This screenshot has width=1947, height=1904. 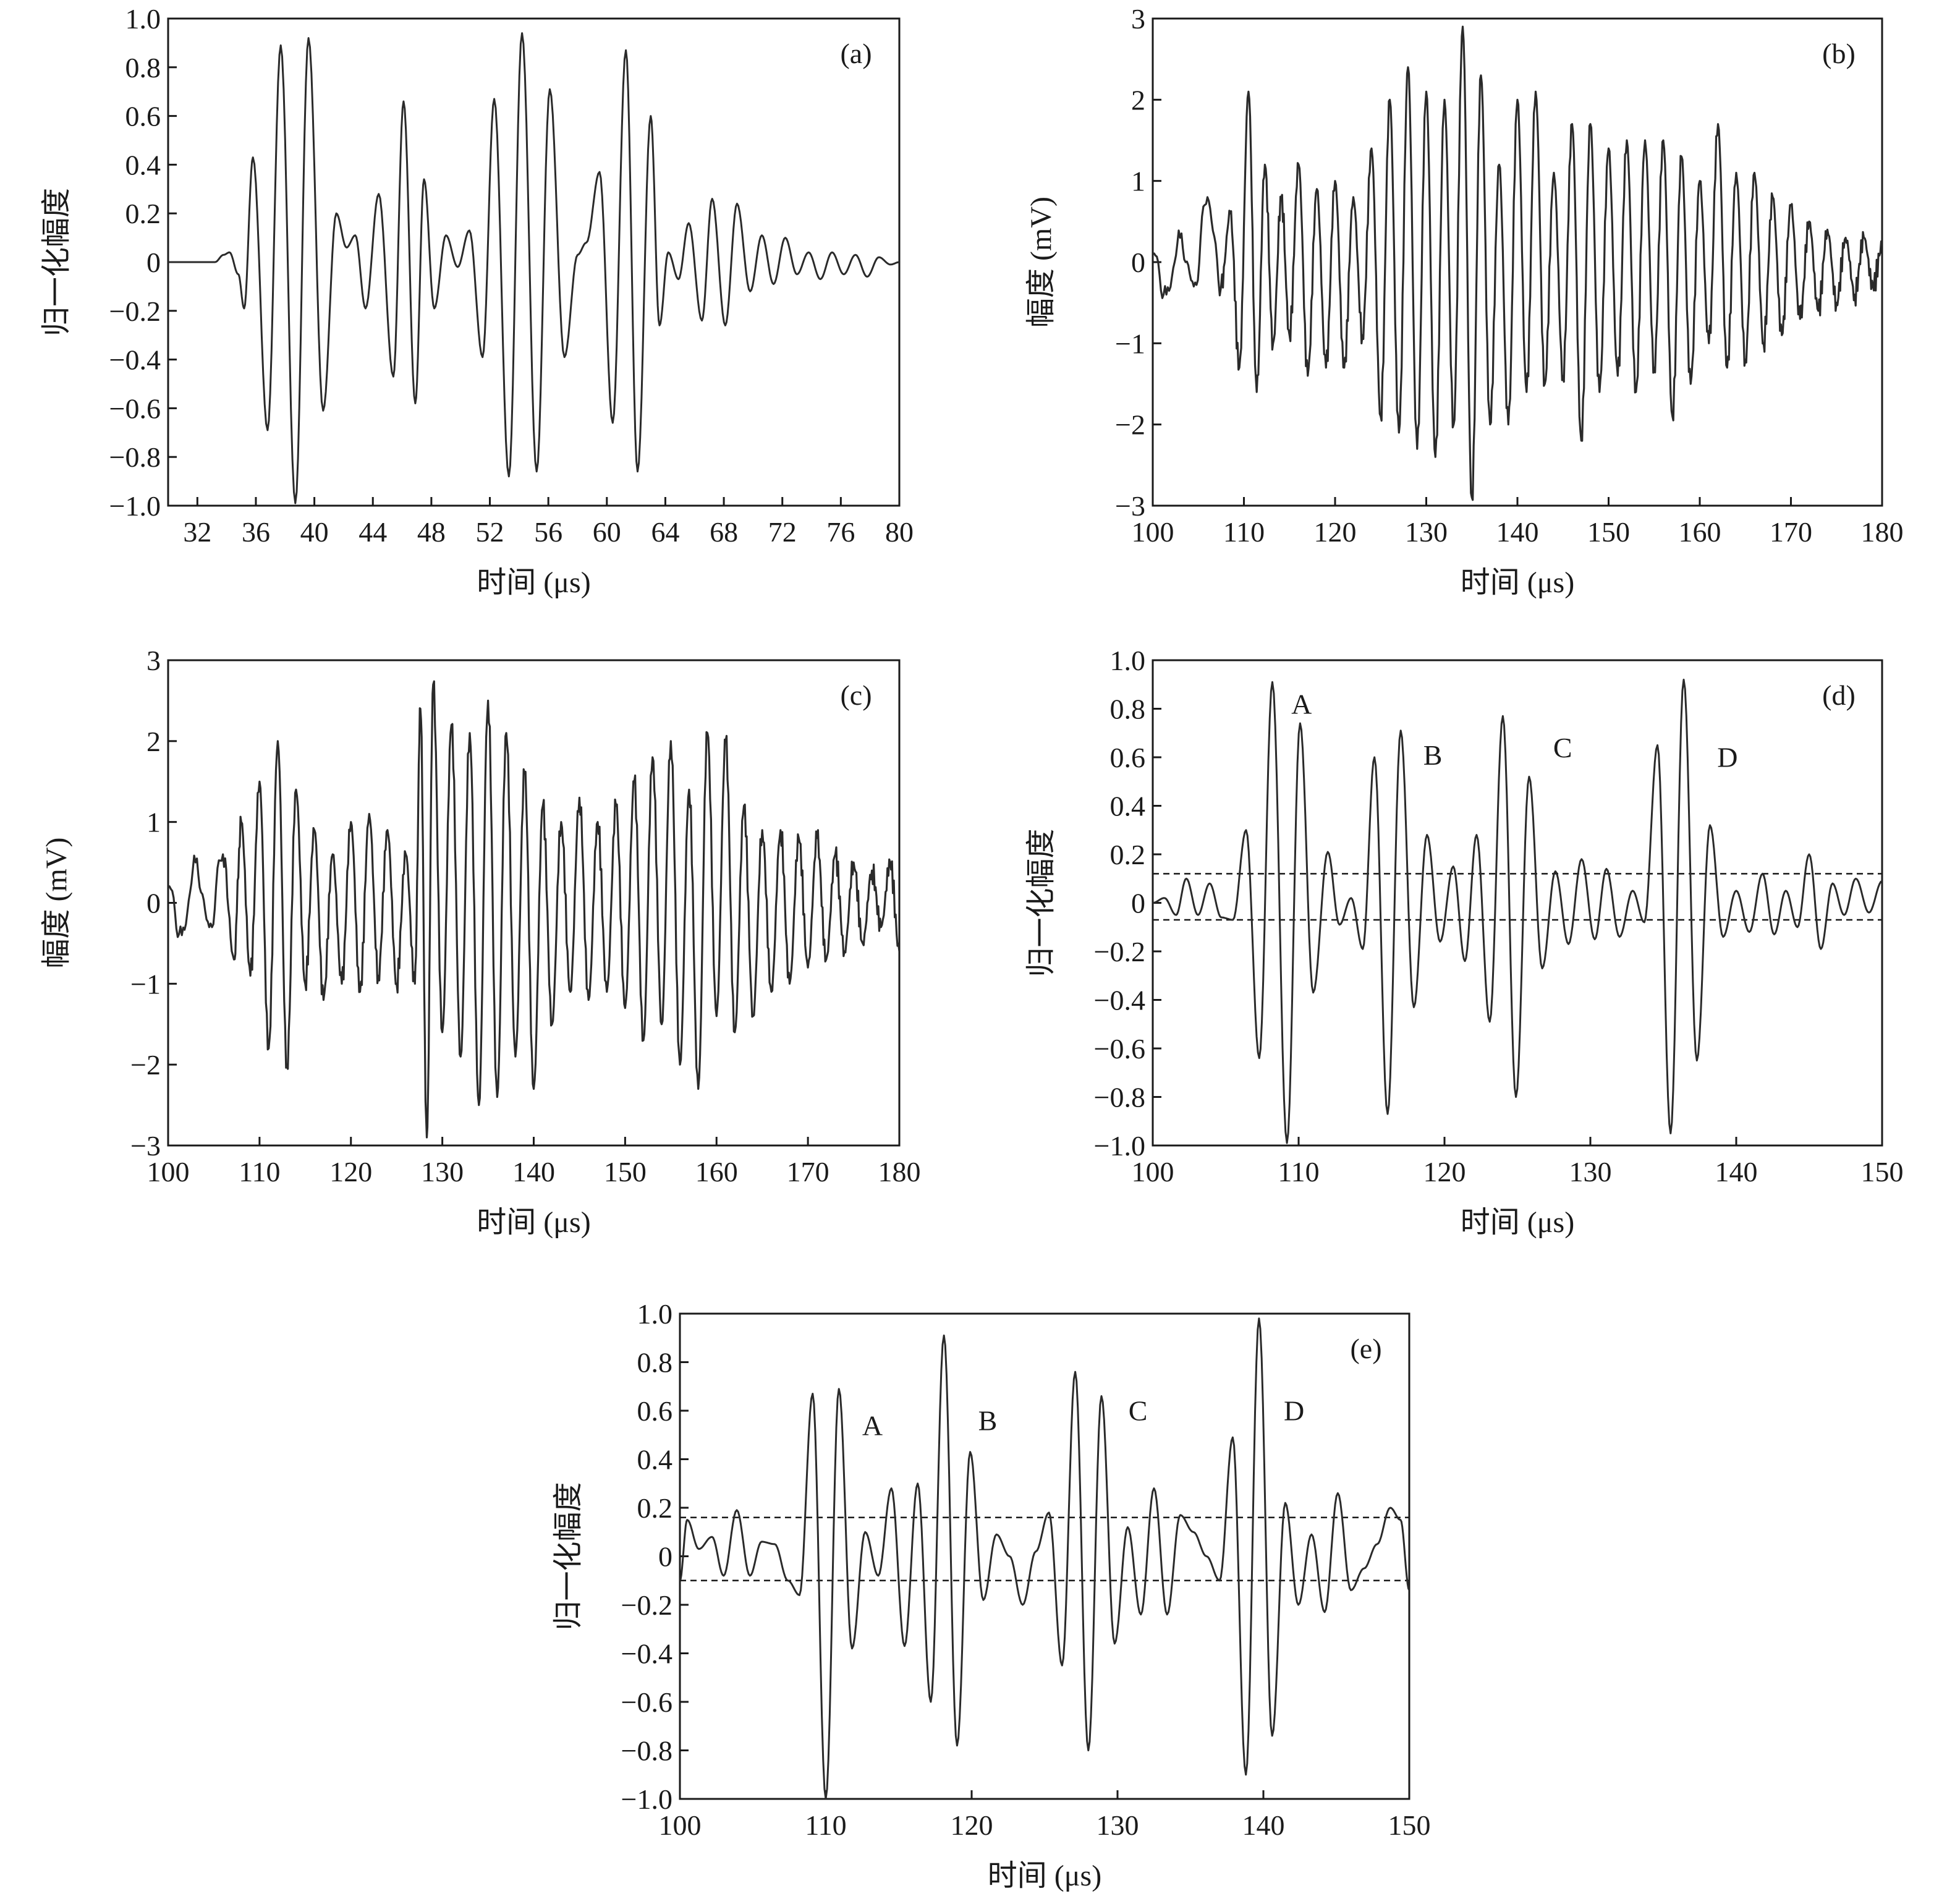 I want to click on peak-label-d-B: B, so click(x=1433, y=755).